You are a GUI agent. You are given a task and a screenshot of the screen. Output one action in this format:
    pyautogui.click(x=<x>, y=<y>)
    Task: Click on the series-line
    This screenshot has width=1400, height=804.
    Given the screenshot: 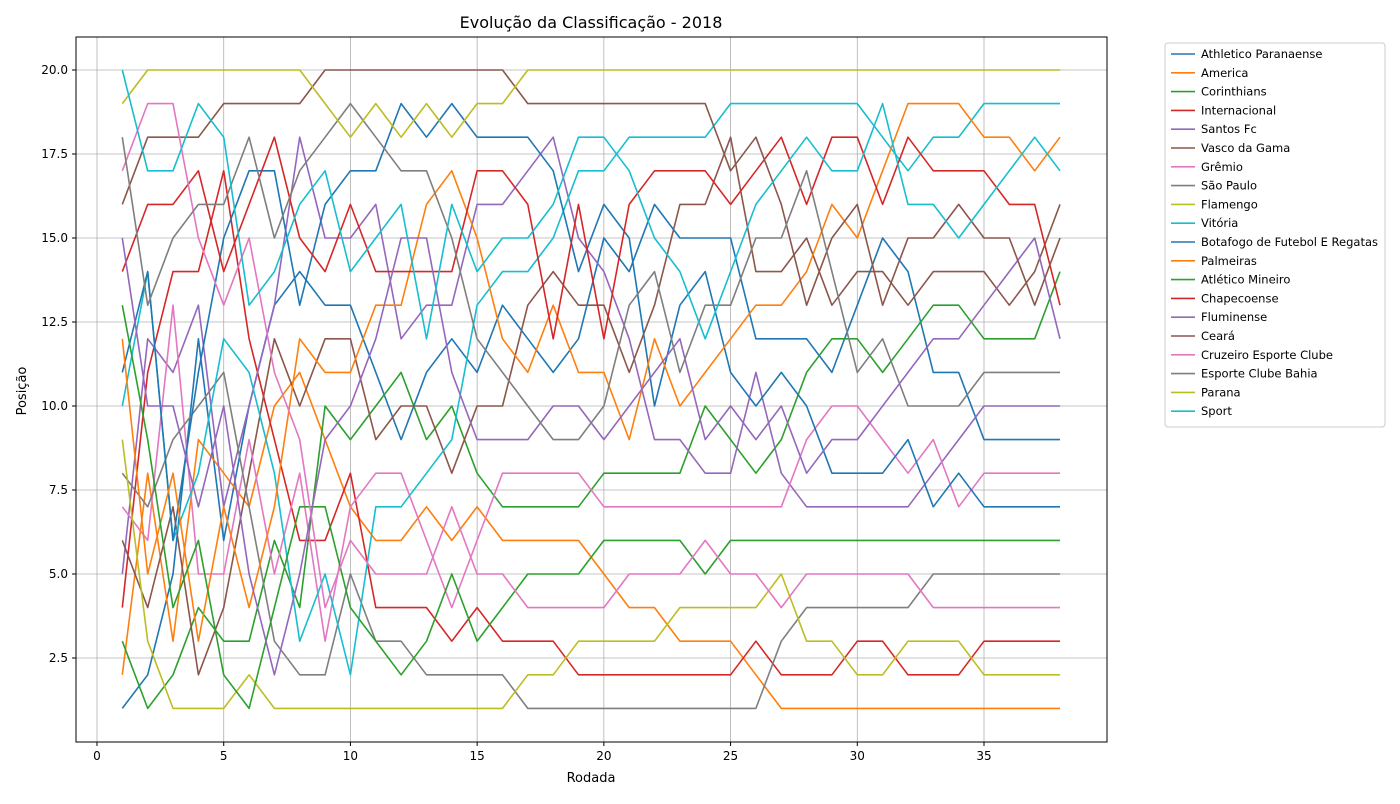 What is the action you would take?
    pyautogui.click(x=590, y=103)
    